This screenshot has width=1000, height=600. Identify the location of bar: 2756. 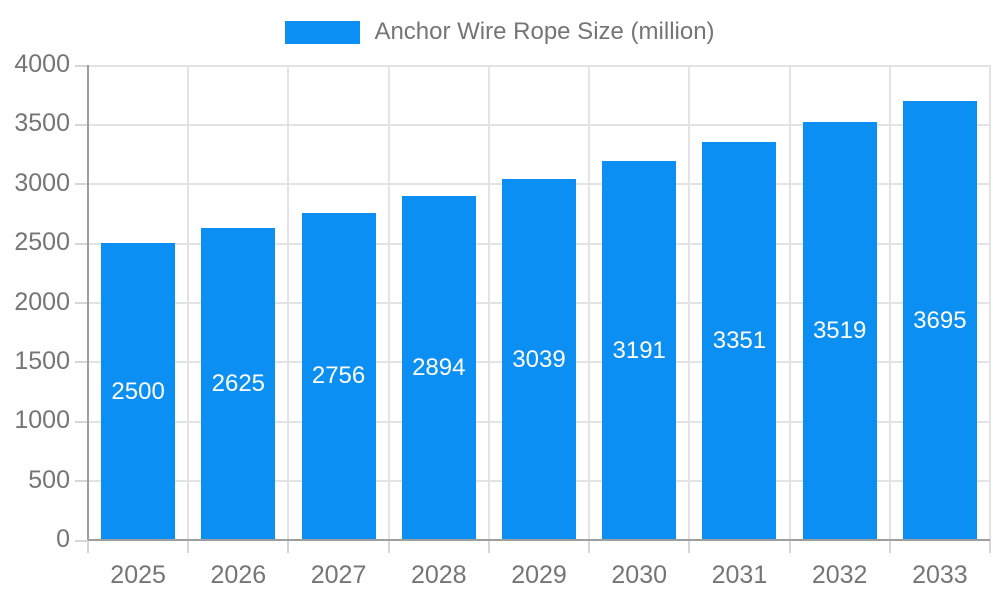
(338, 376).